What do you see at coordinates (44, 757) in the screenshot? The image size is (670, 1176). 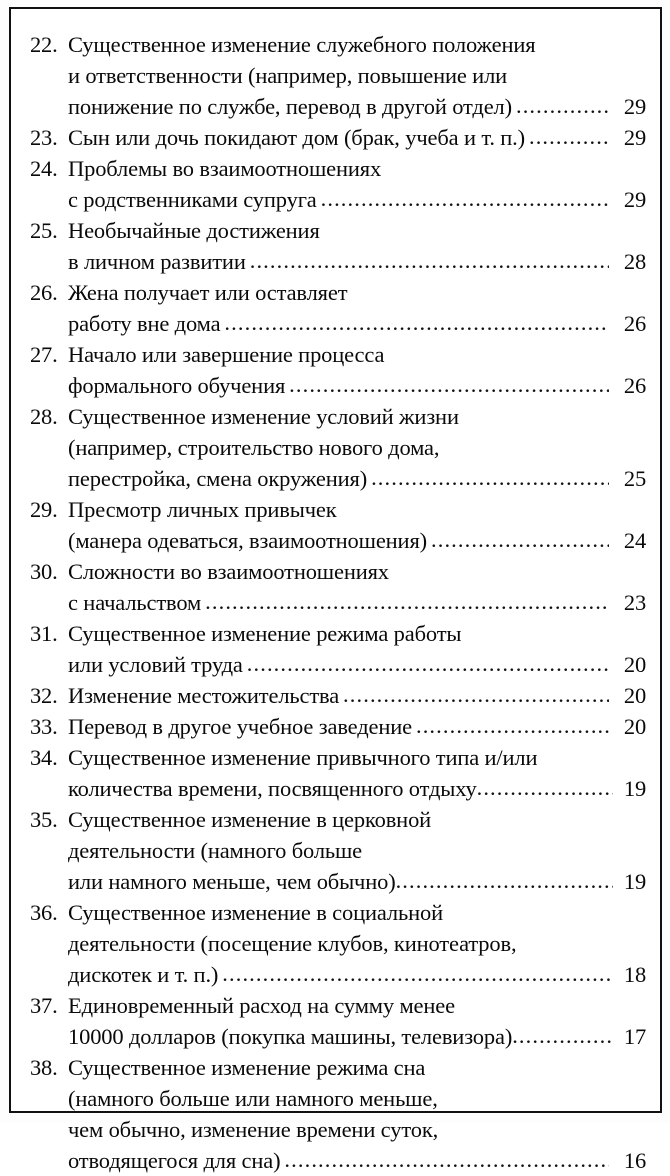 I see `list-item-number: 34.` at bounding box center [44, 757].